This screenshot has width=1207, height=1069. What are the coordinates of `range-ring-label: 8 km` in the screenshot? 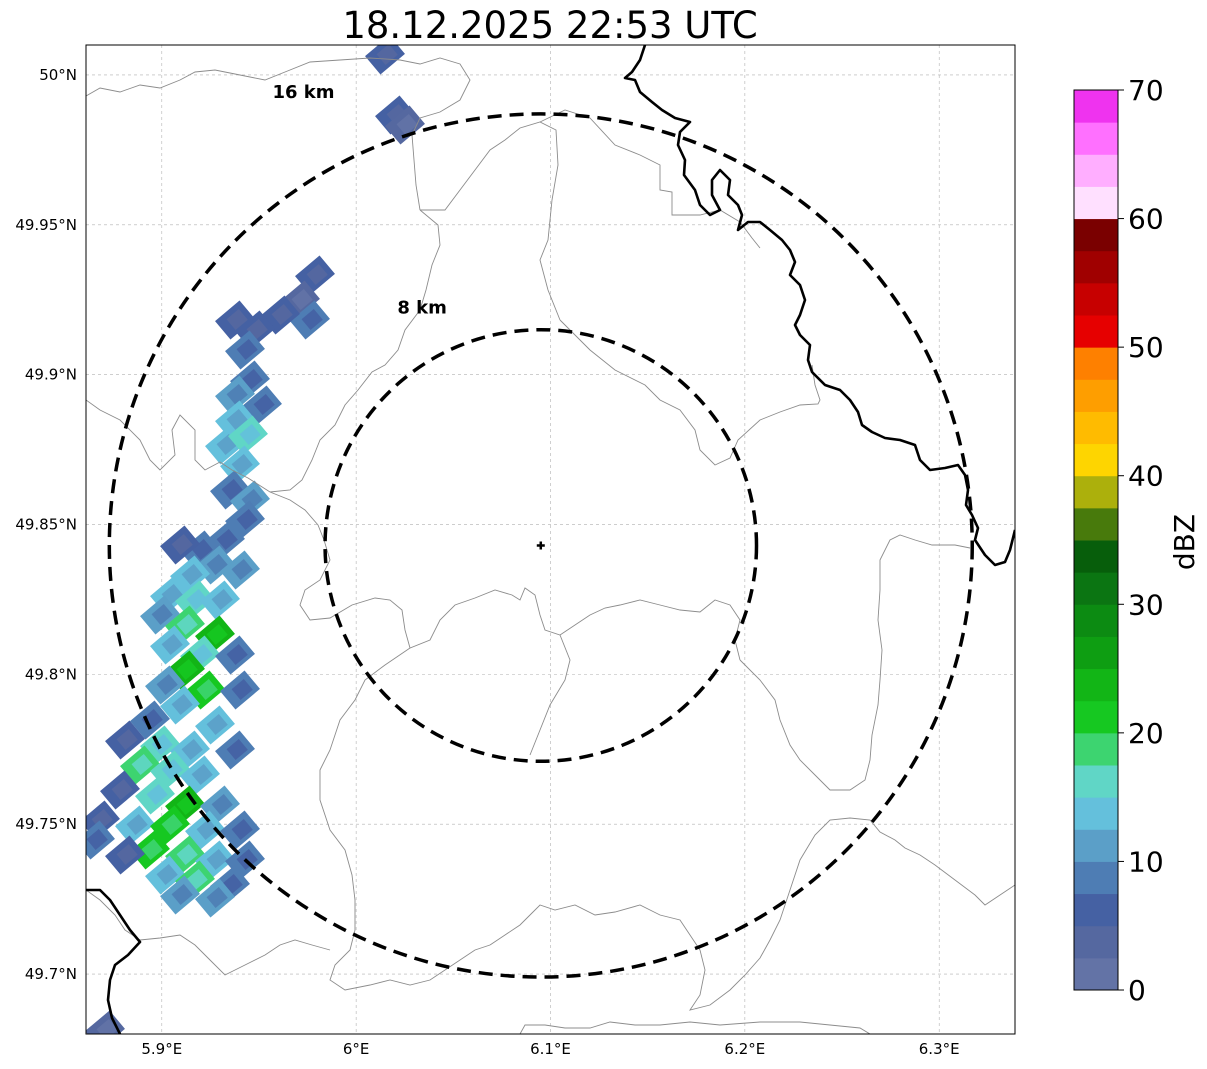 It's located at (422, 308).